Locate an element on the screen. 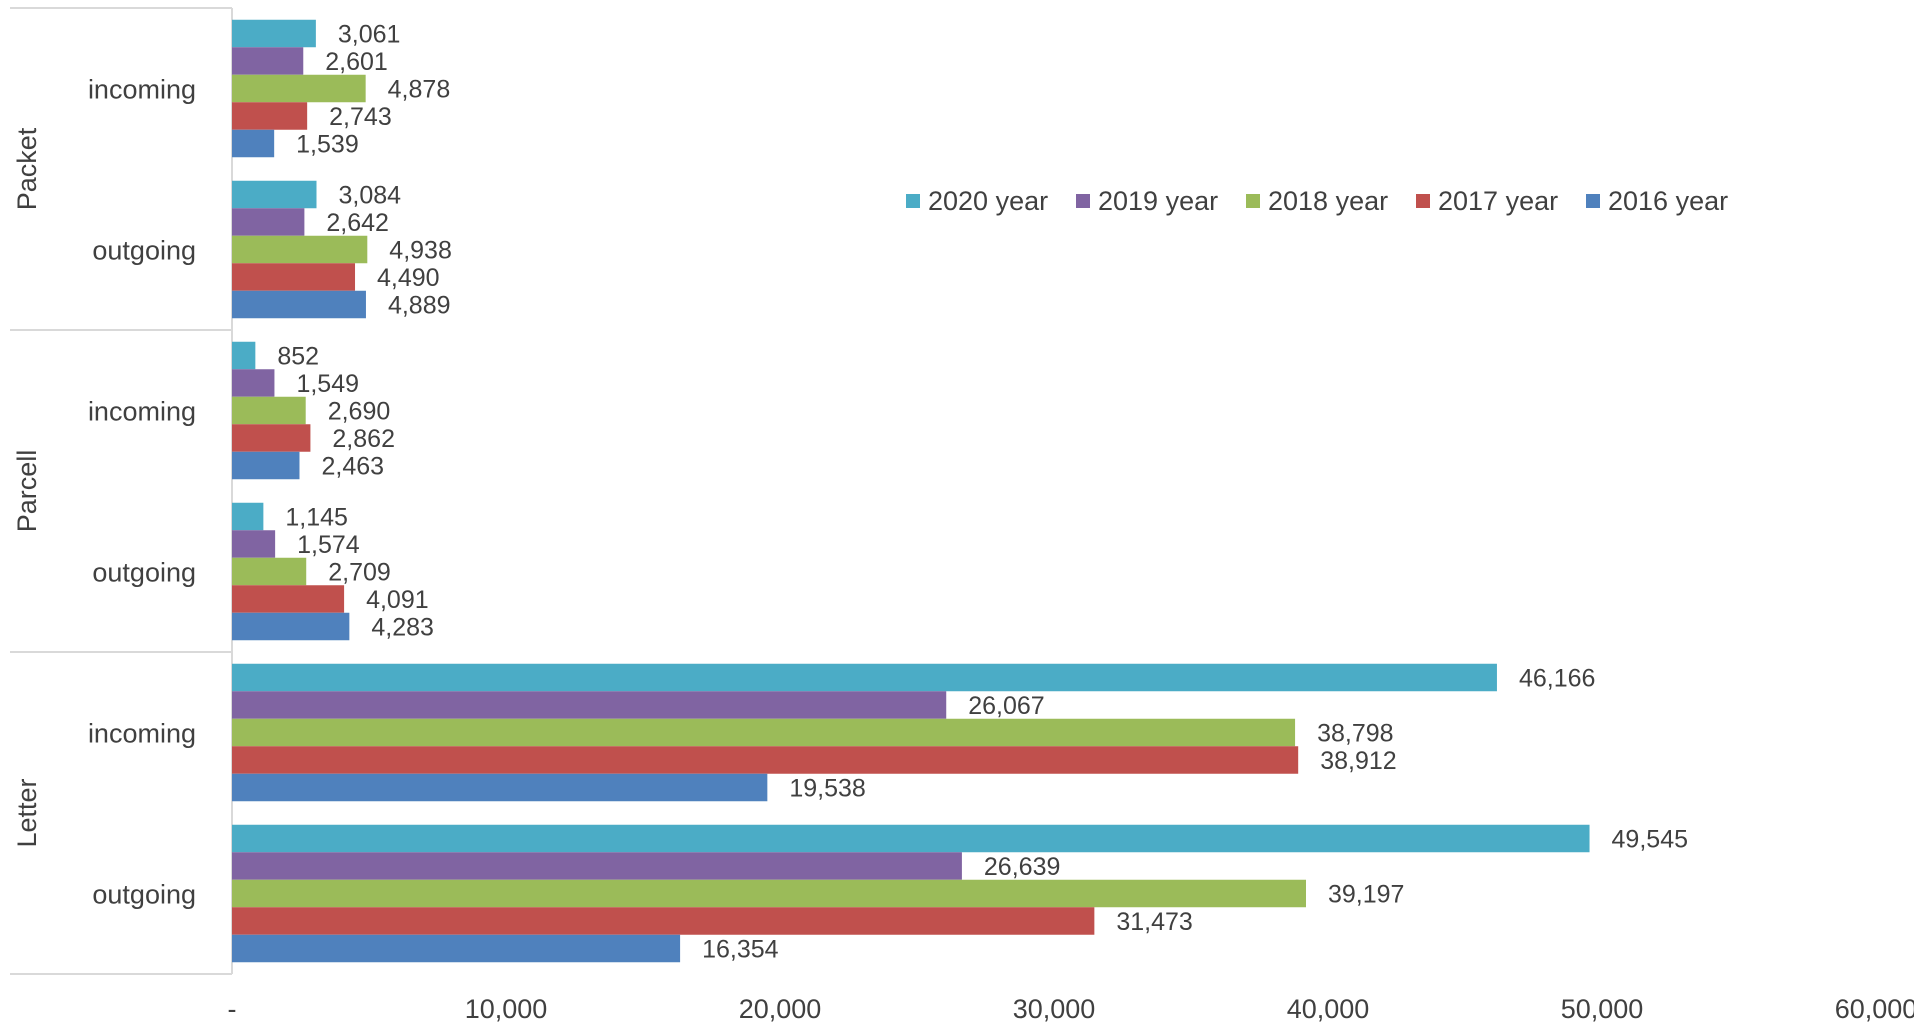 This screenshot has height=1023, width=1914. x-tick-label: 40,000 is located at coordinates (1328, 1008).